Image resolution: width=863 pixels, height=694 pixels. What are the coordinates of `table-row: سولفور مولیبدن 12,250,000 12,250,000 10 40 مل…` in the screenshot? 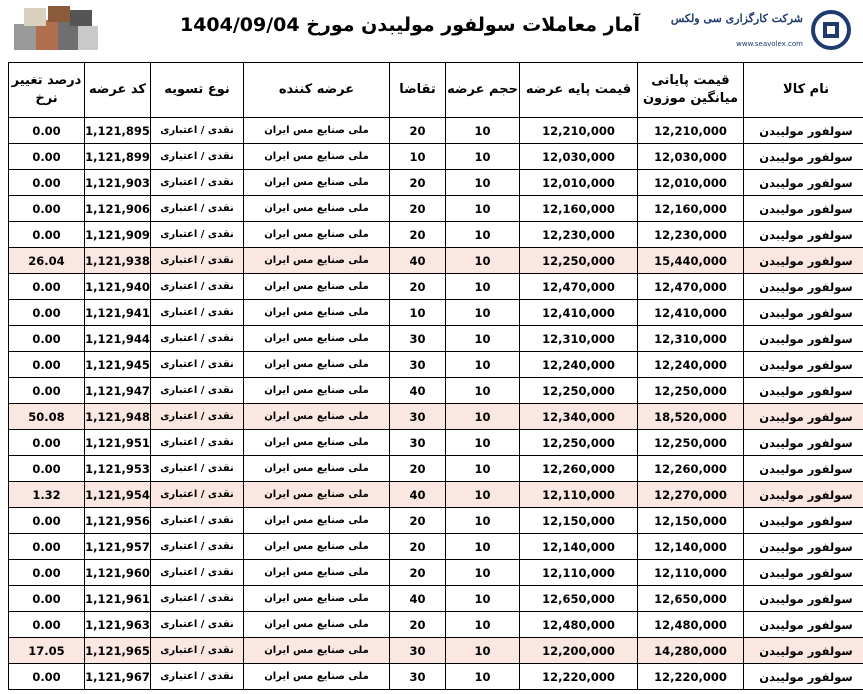 It's located at (435, 390).